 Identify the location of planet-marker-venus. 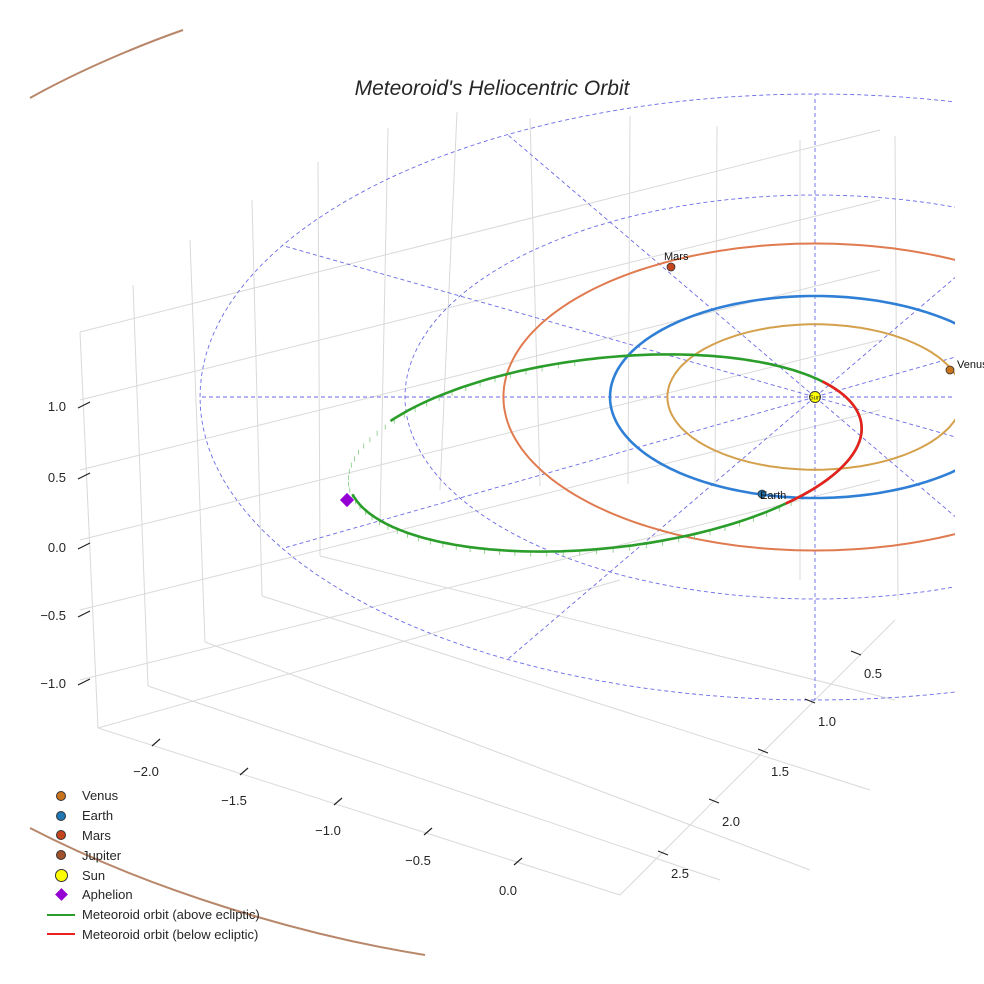
(950, 370).